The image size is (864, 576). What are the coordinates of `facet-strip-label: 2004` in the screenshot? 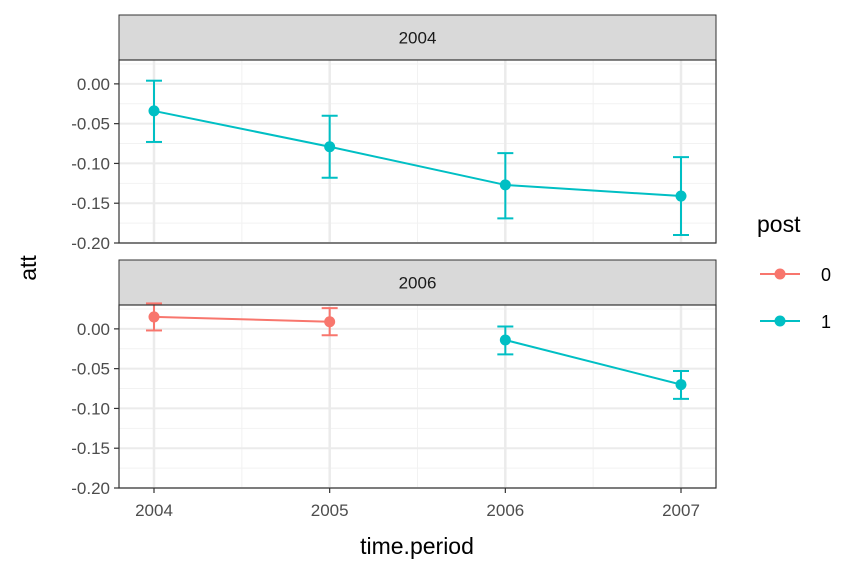 It's located at (418, 38).